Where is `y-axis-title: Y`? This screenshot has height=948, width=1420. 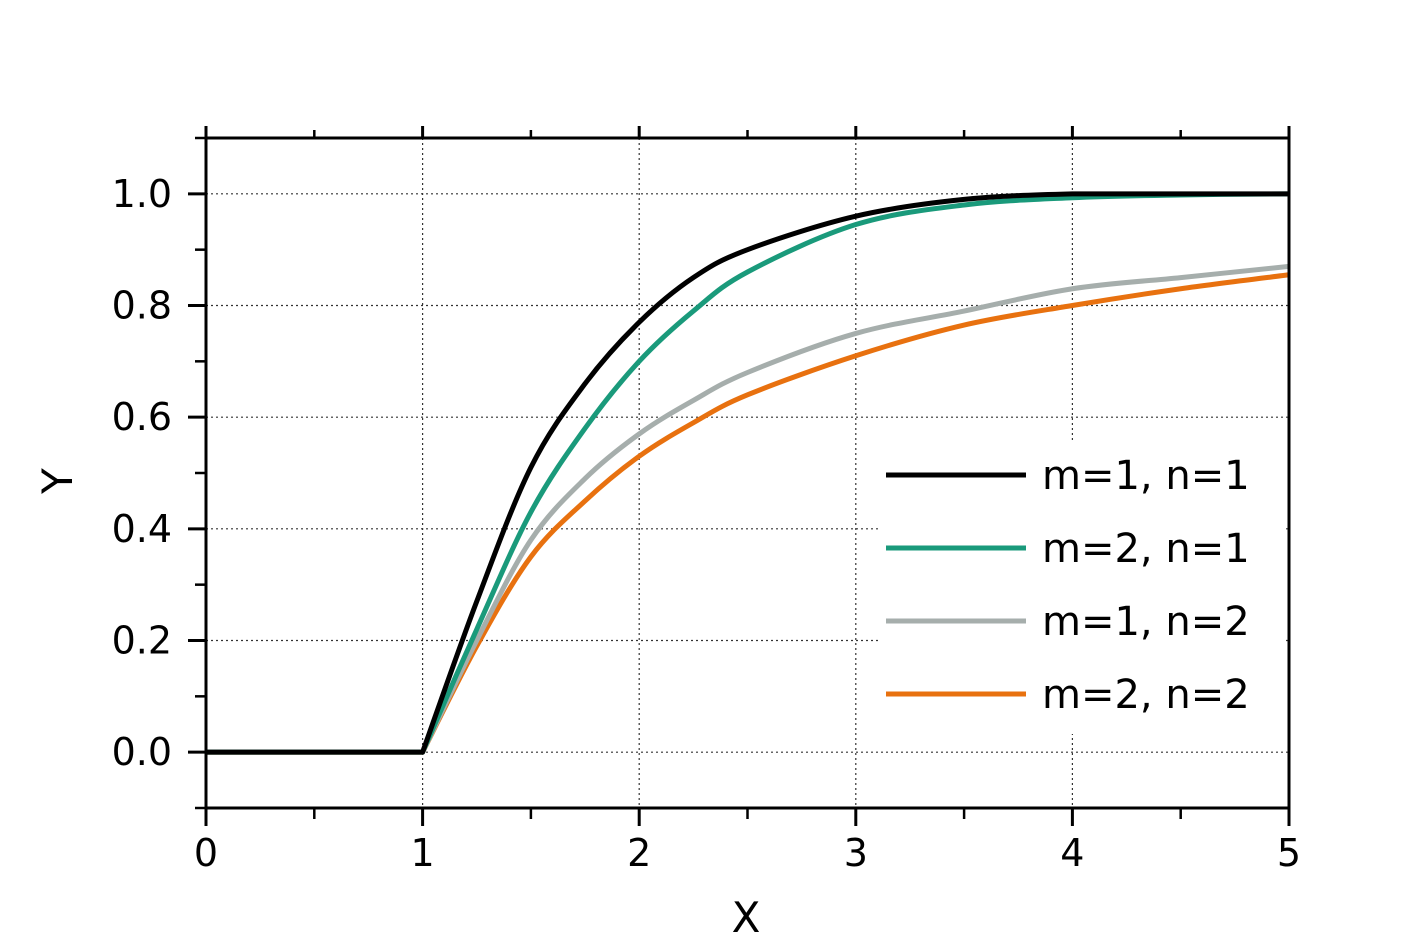 y-axis-title: Y is located at coordinates (57, 481).